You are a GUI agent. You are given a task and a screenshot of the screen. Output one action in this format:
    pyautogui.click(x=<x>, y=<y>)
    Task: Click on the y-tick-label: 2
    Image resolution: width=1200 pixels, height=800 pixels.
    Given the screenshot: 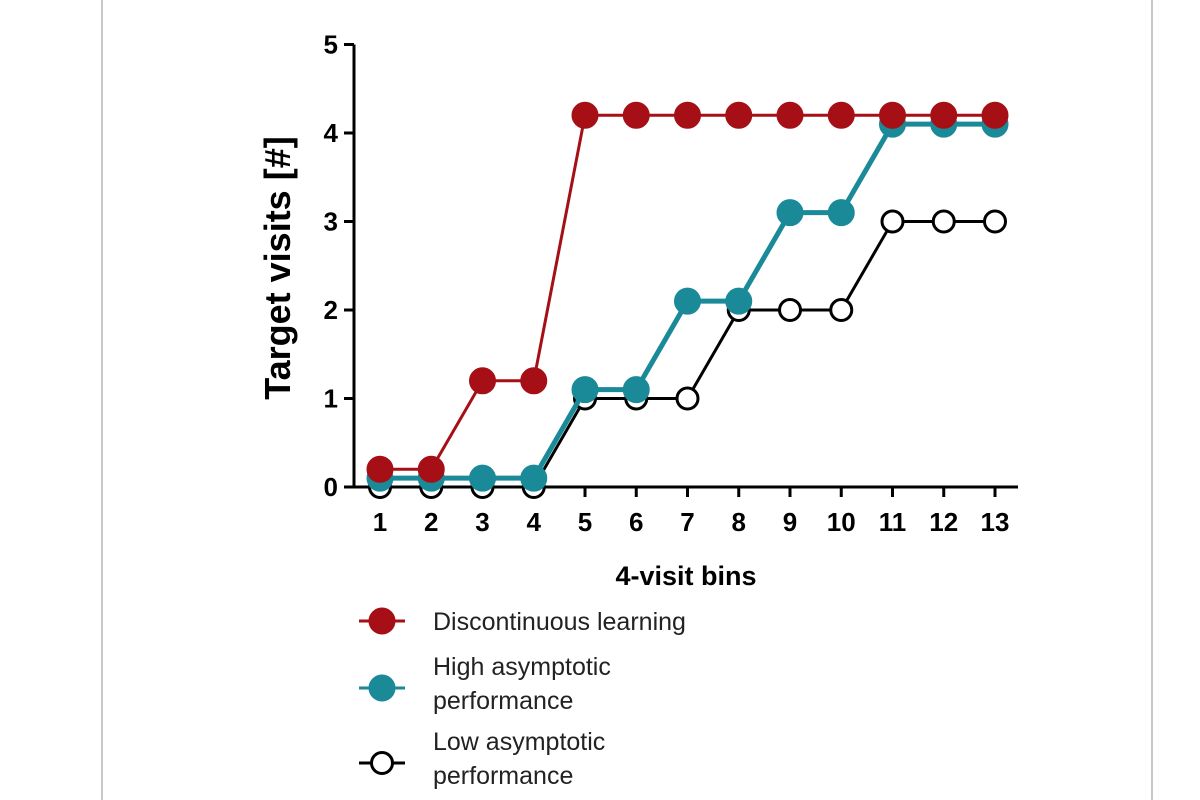 What is the action you would take?
    pyautogui.click(x=331, y=310)
    